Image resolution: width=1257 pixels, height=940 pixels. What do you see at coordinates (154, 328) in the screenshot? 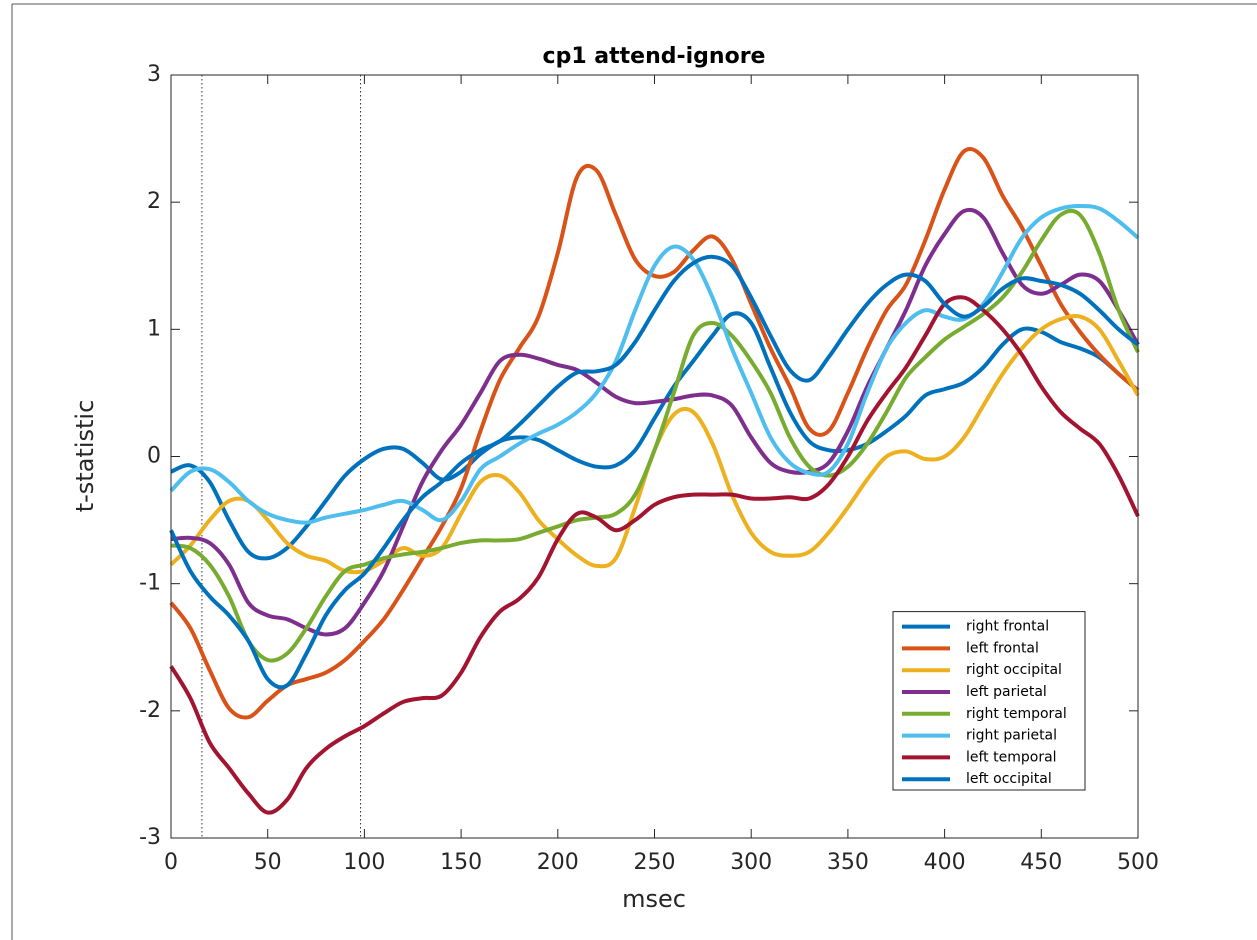
I see `y-tick-label: 1` at bounding box center [154, 328].